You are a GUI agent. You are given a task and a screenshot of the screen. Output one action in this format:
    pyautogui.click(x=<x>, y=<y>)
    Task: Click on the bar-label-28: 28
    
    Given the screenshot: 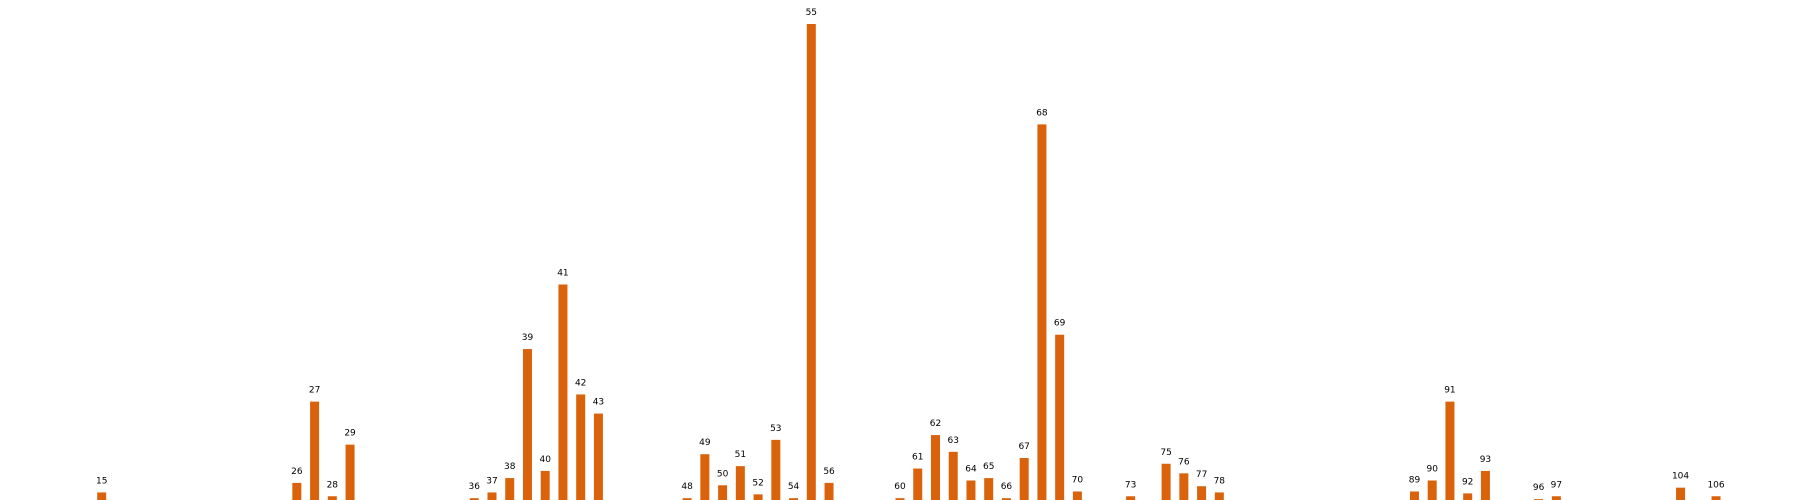 What is the action you would take?
    pyautogui.click(x=333, y=485)
    